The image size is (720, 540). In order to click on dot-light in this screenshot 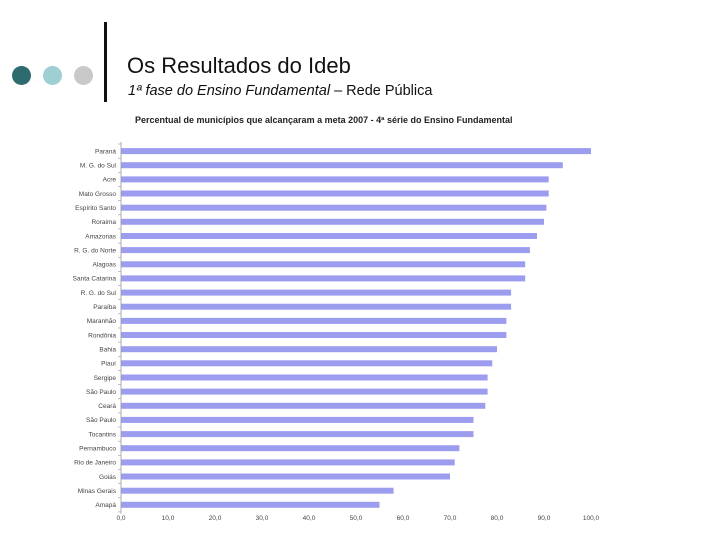, I will do `click(52, 75)`.